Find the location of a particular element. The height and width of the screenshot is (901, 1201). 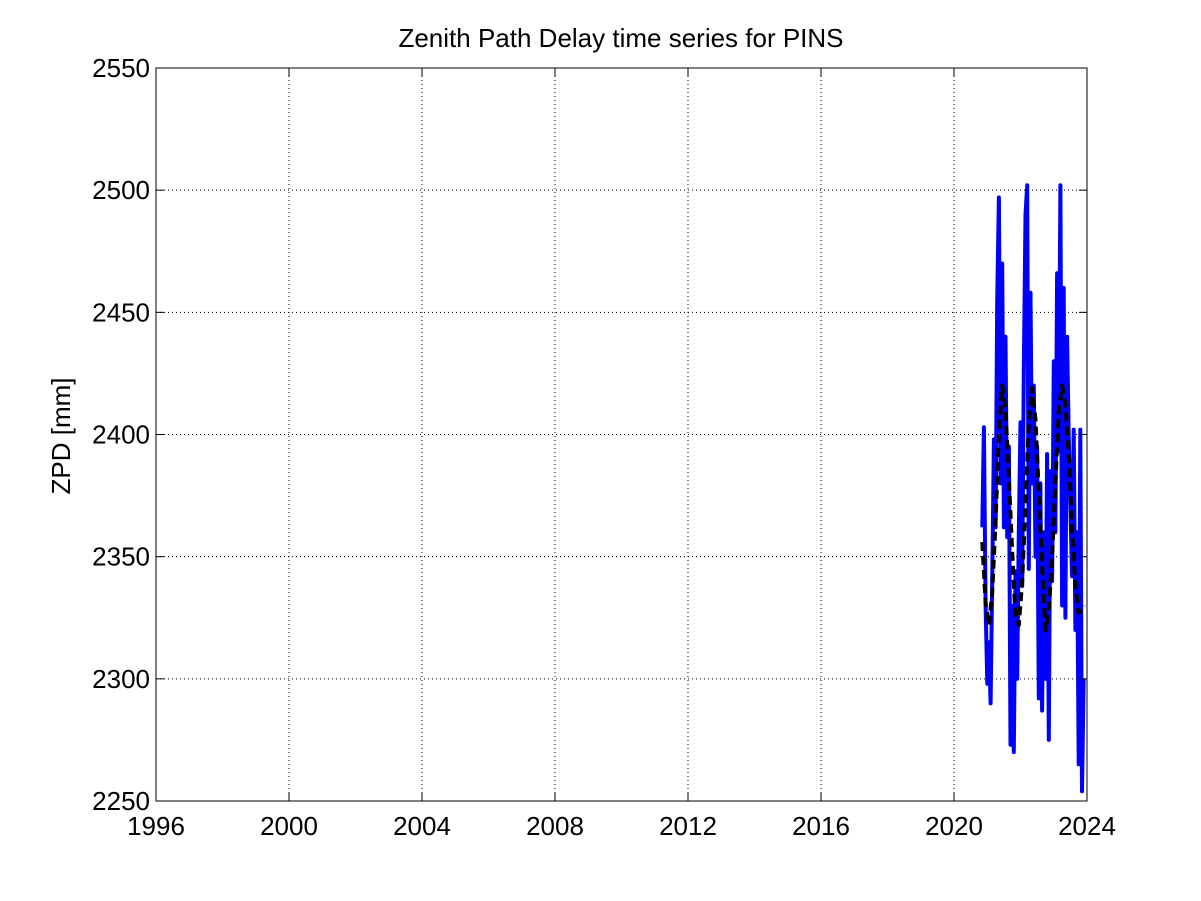

y-axis-label: ZPD [mm] is located at coordinates (61, 436).